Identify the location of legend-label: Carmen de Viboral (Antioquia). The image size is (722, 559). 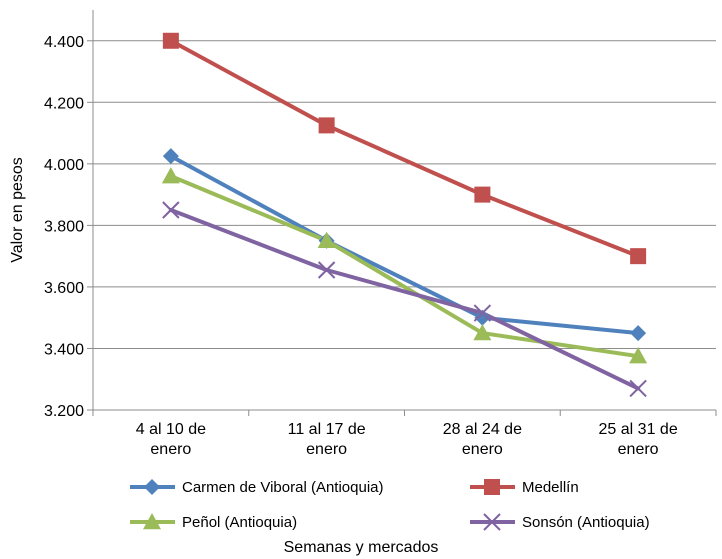
(283, 487).